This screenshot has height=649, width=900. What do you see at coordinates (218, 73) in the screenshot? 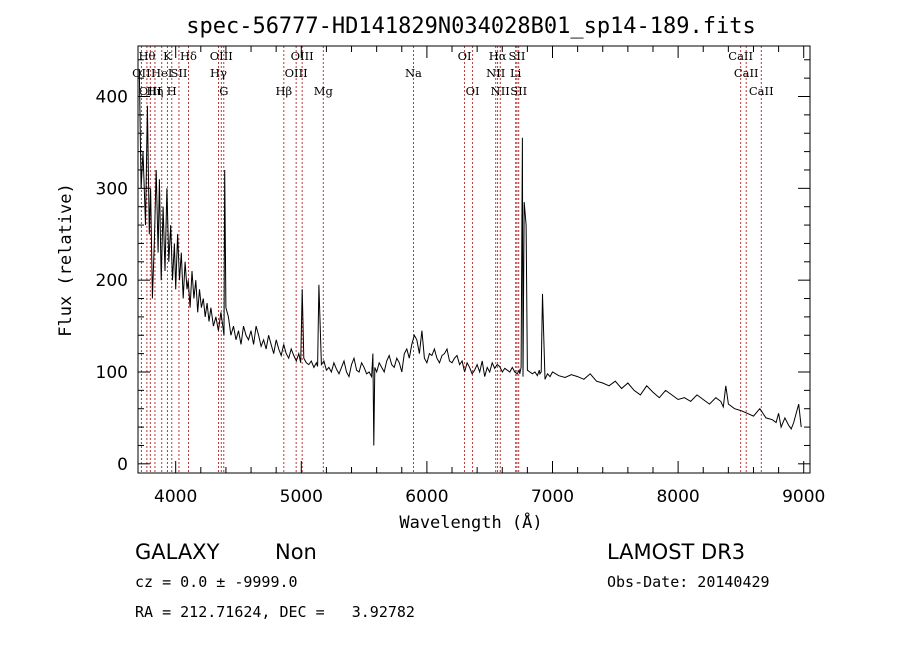
I see `emission-line-label: Hγ` at bounding box center [218, 73].